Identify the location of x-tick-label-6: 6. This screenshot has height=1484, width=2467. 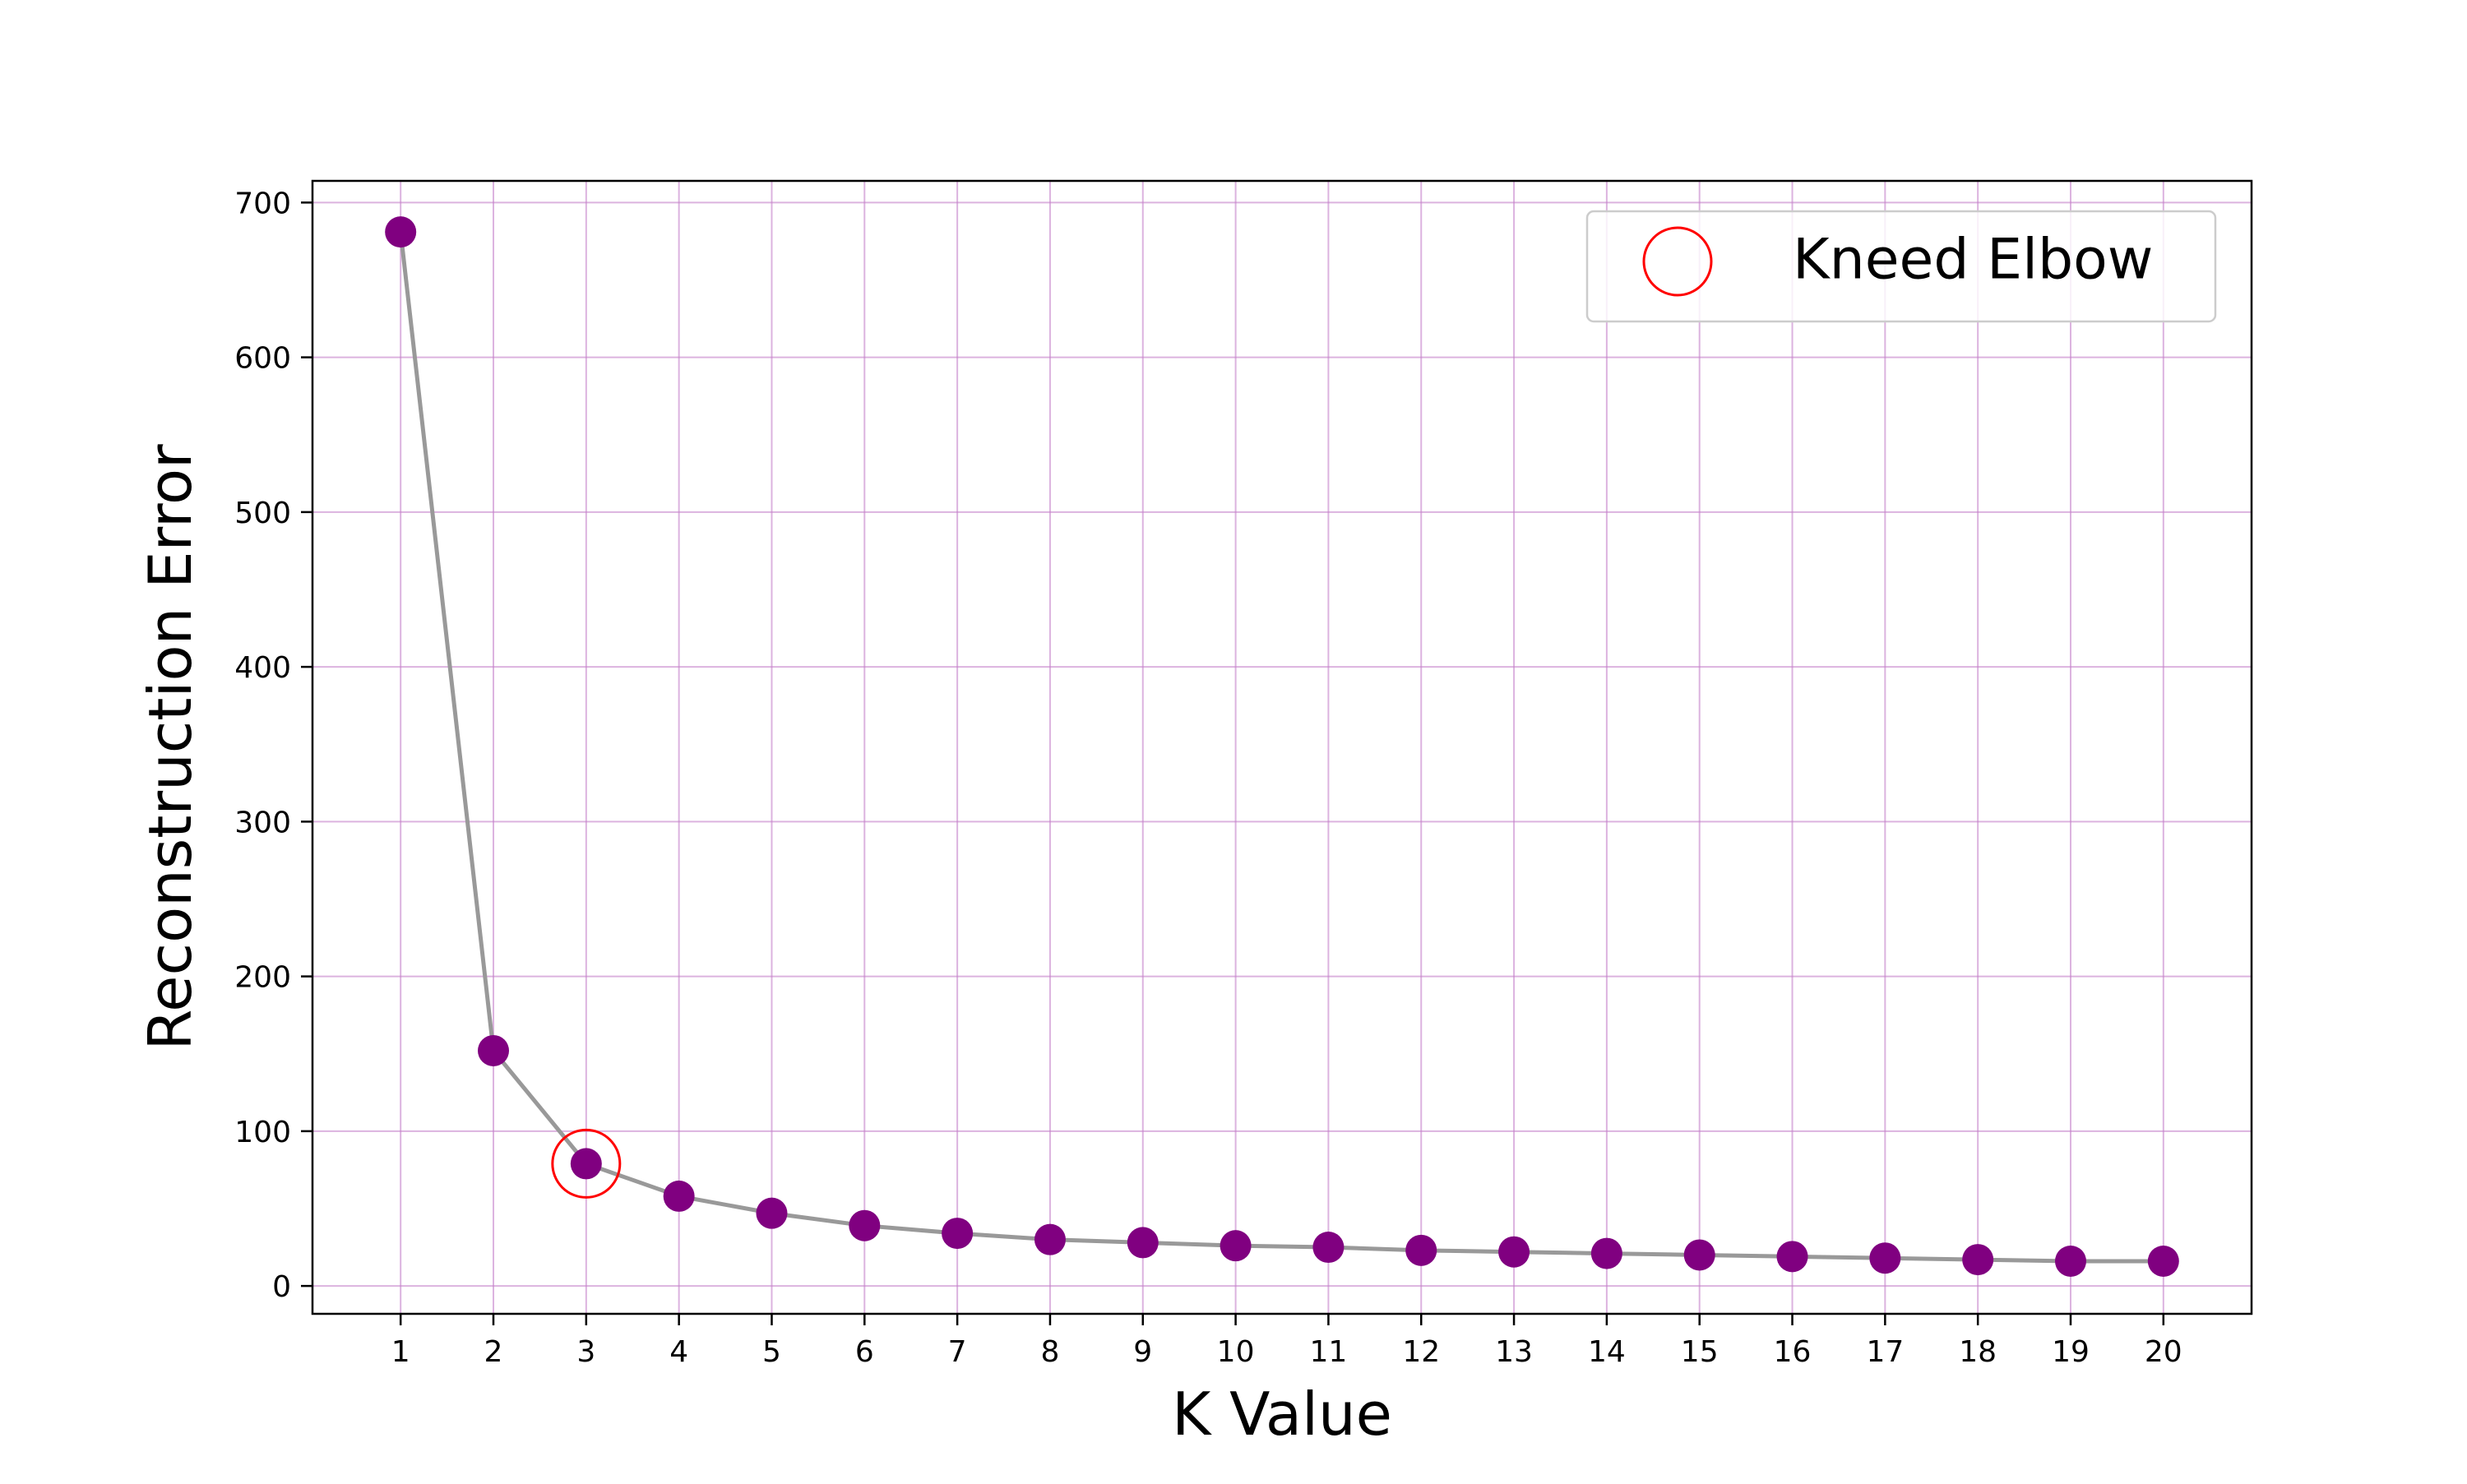
(865, 1352).